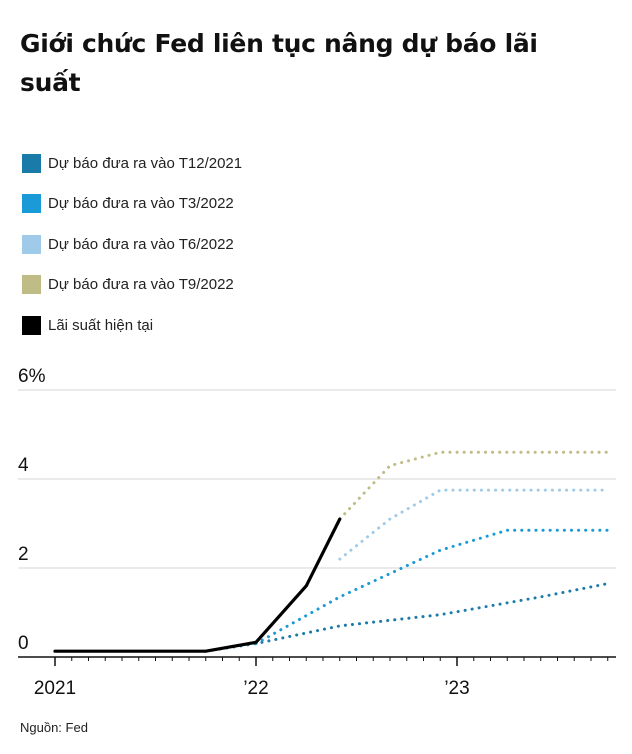  What do you see at coordinates (54, 727) in the screenshot?
I see `source-note: Nguồn: Fed` at bounding box center [54, 727].